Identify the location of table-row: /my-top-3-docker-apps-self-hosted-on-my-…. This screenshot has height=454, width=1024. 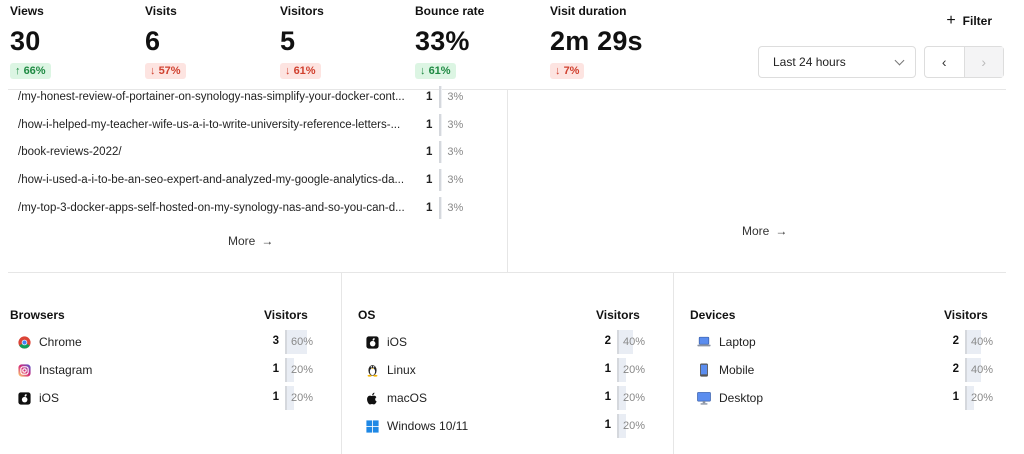
(248, 208).